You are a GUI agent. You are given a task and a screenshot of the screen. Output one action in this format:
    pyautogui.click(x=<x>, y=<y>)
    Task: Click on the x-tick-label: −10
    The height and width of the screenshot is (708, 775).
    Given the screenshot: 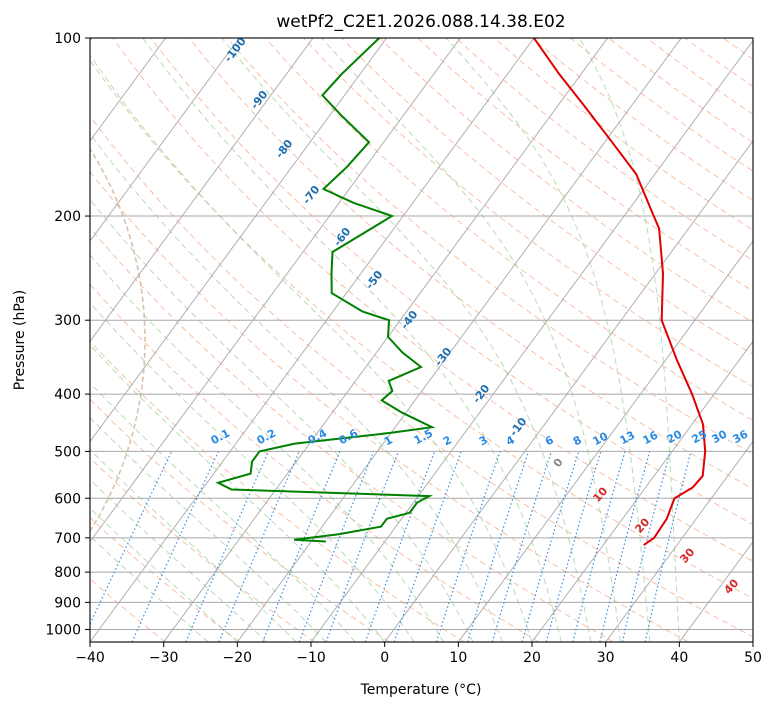 What is the action you would take?
    pyautogui.click(x=311, y=658)
    